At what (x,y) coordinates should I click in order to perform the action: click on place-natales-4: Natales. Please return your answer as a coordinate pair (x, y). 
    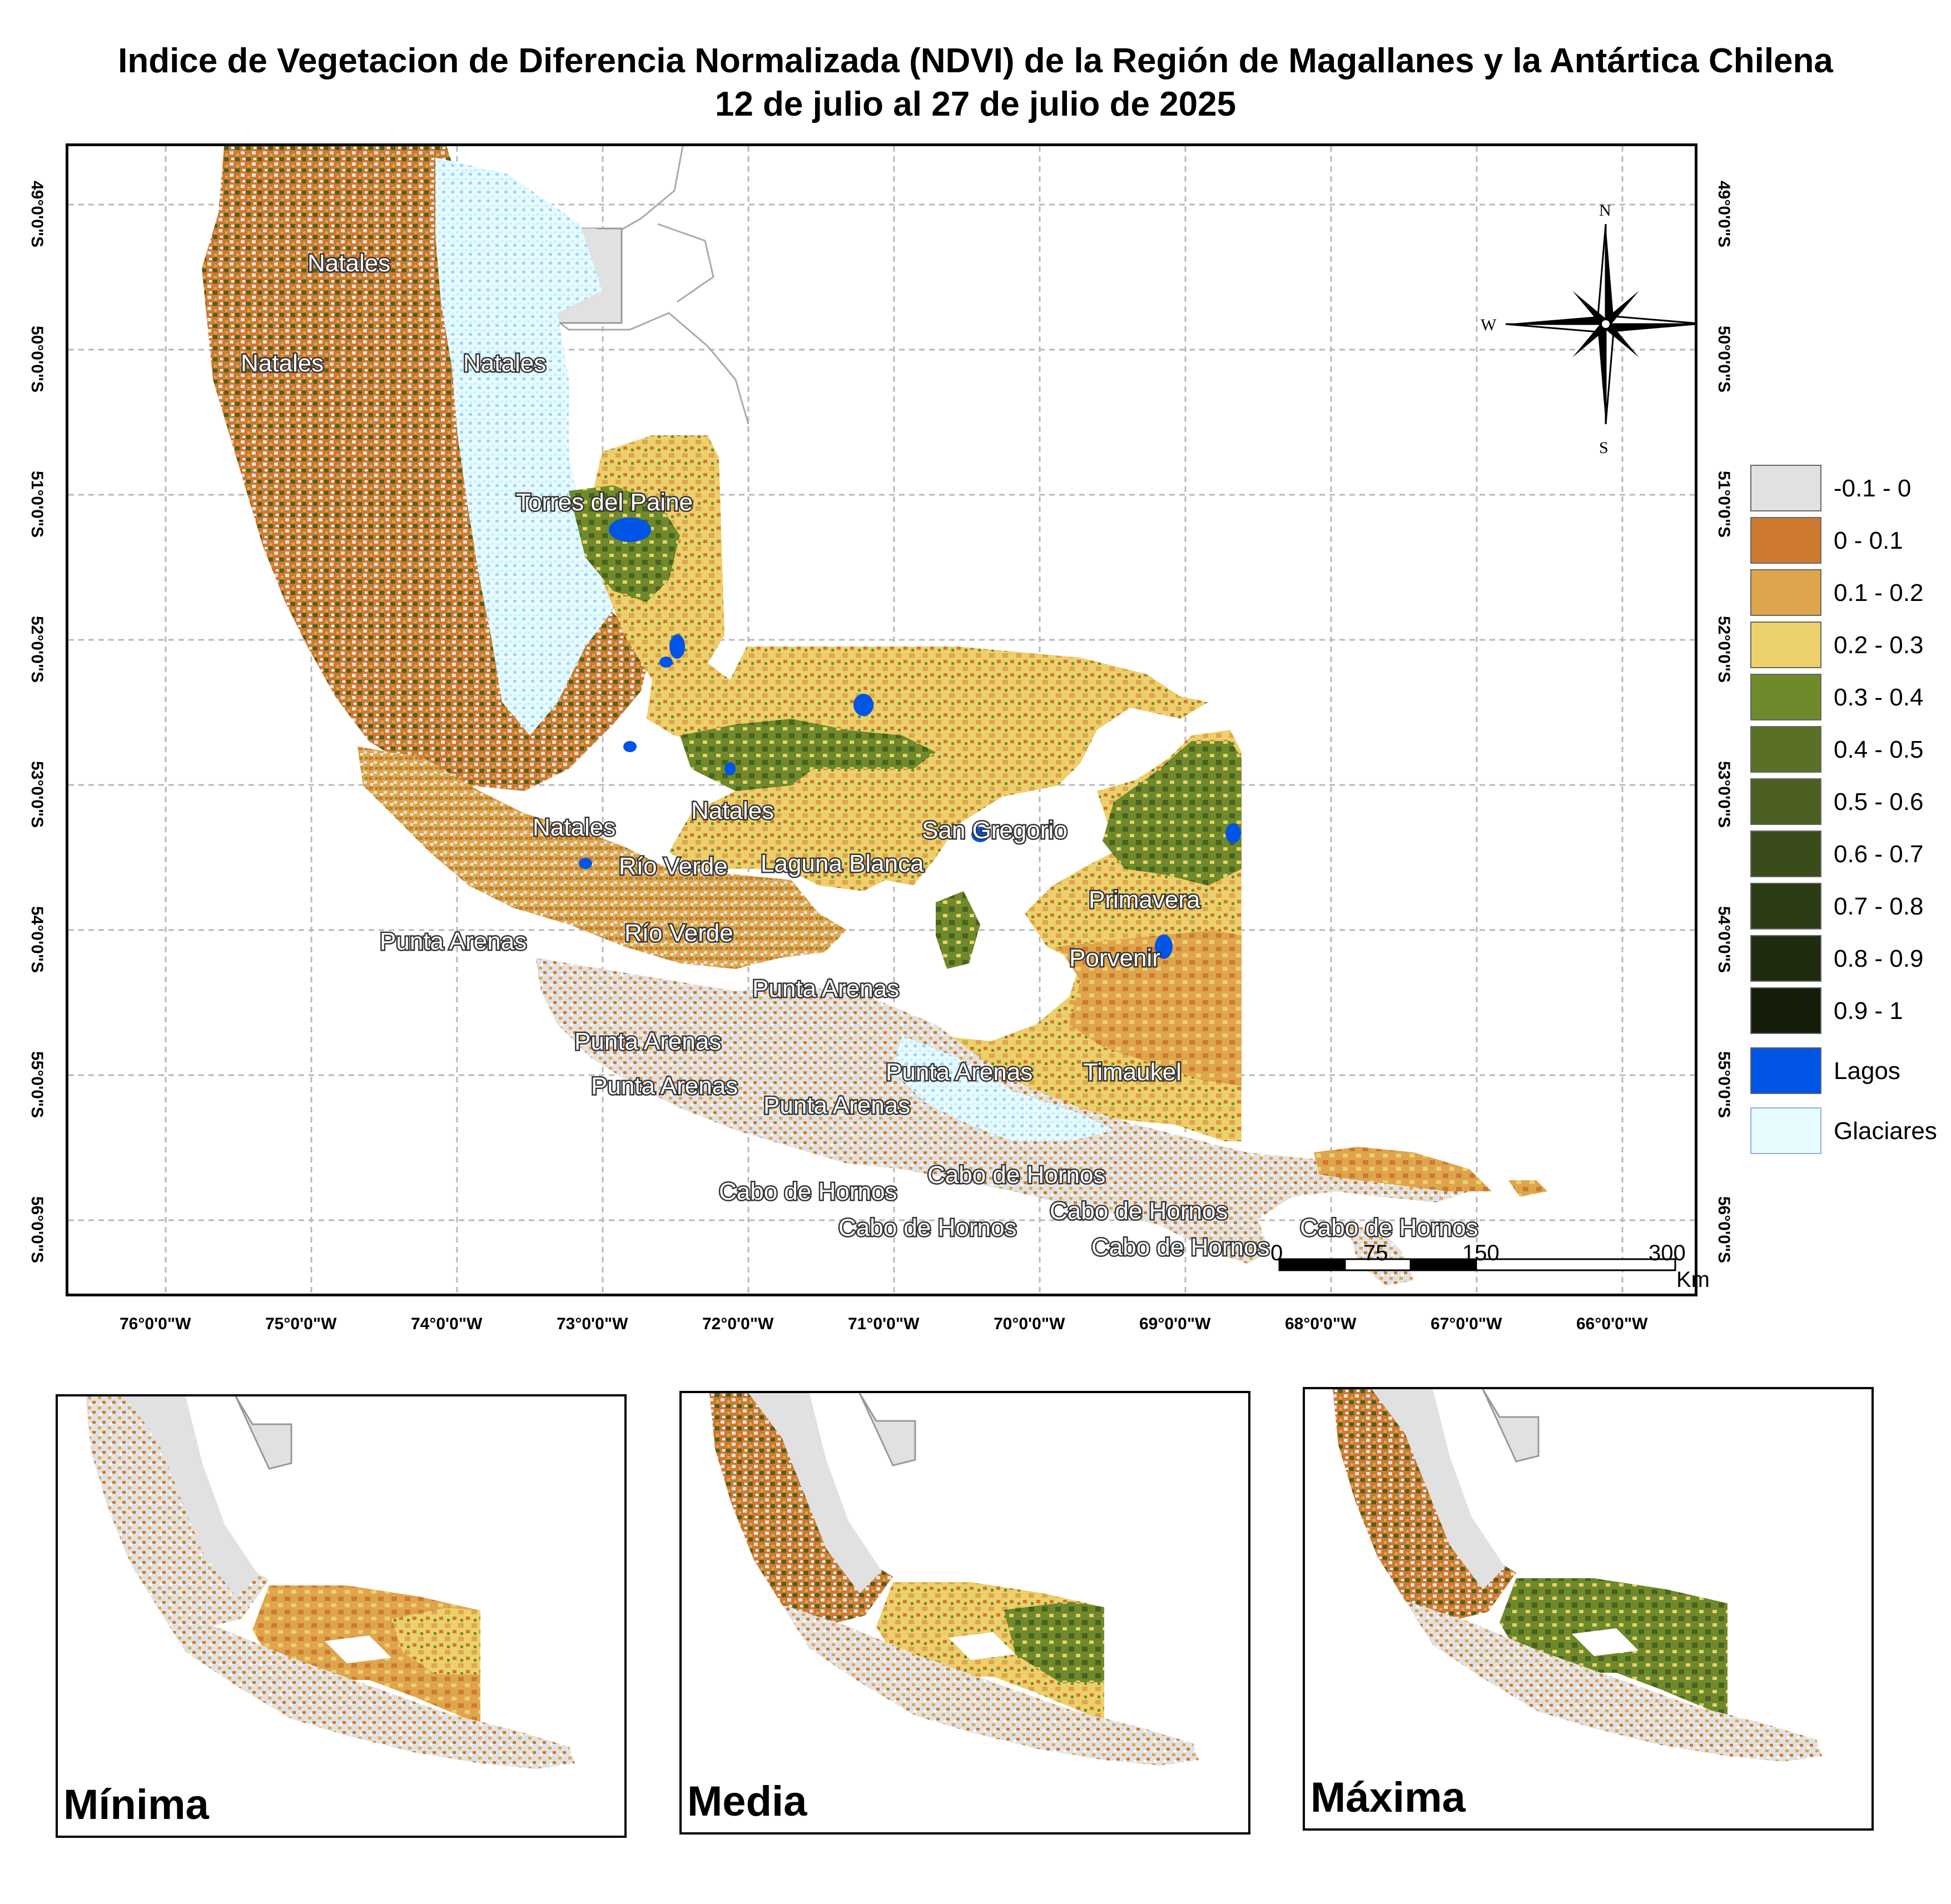
    Looking at the image, I should click on (574, 827).